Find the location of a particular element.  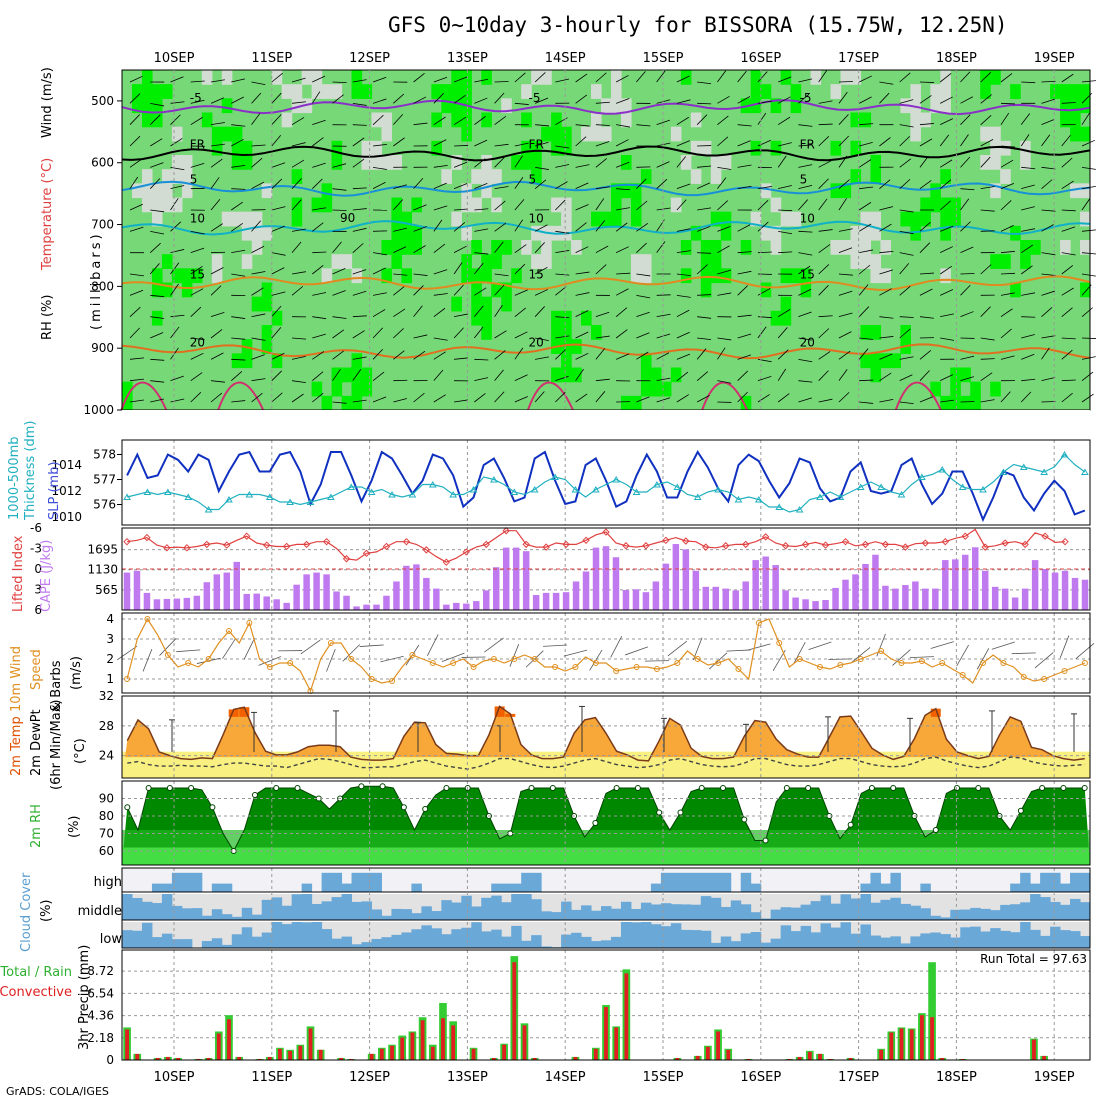

date-label-bottom: 16SEP is located at coordinates (760, 1077).